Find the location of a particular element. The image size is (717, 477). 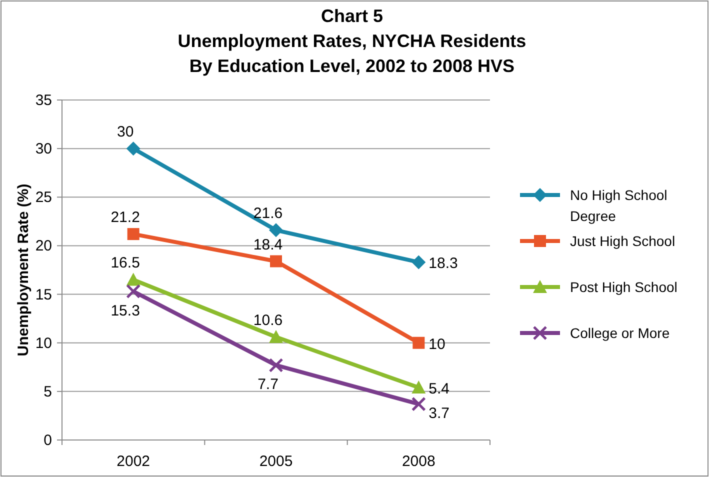

y-tick-label: 35 is located at coordinates (43, 100).